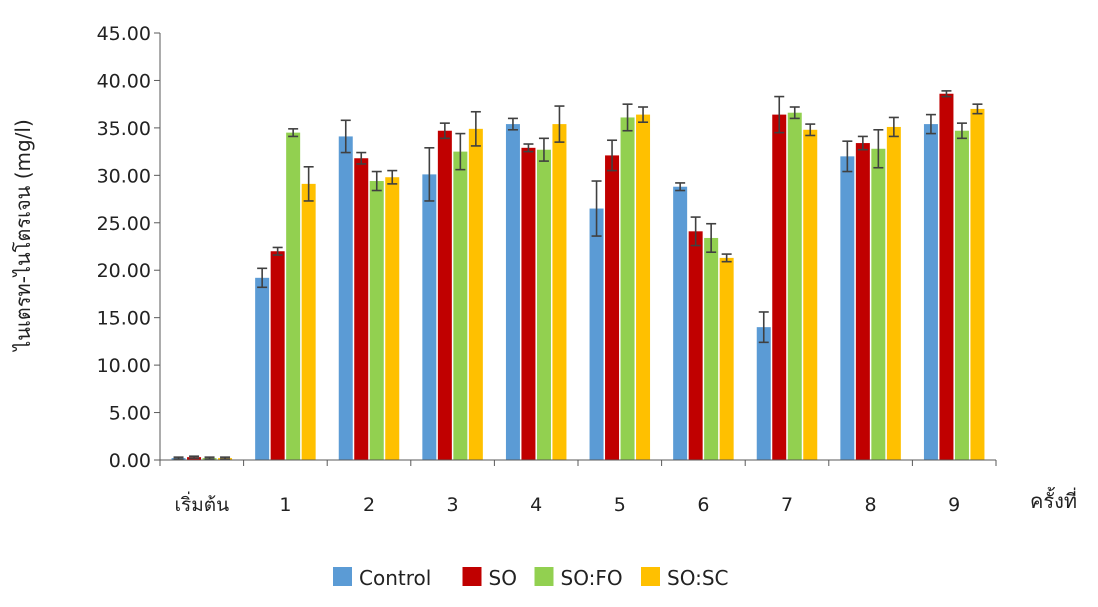  What do you see at coordinates (124, 224) in the screenshot?
I see `y-tick-label: 25.00` at bounding box center [124, 224].